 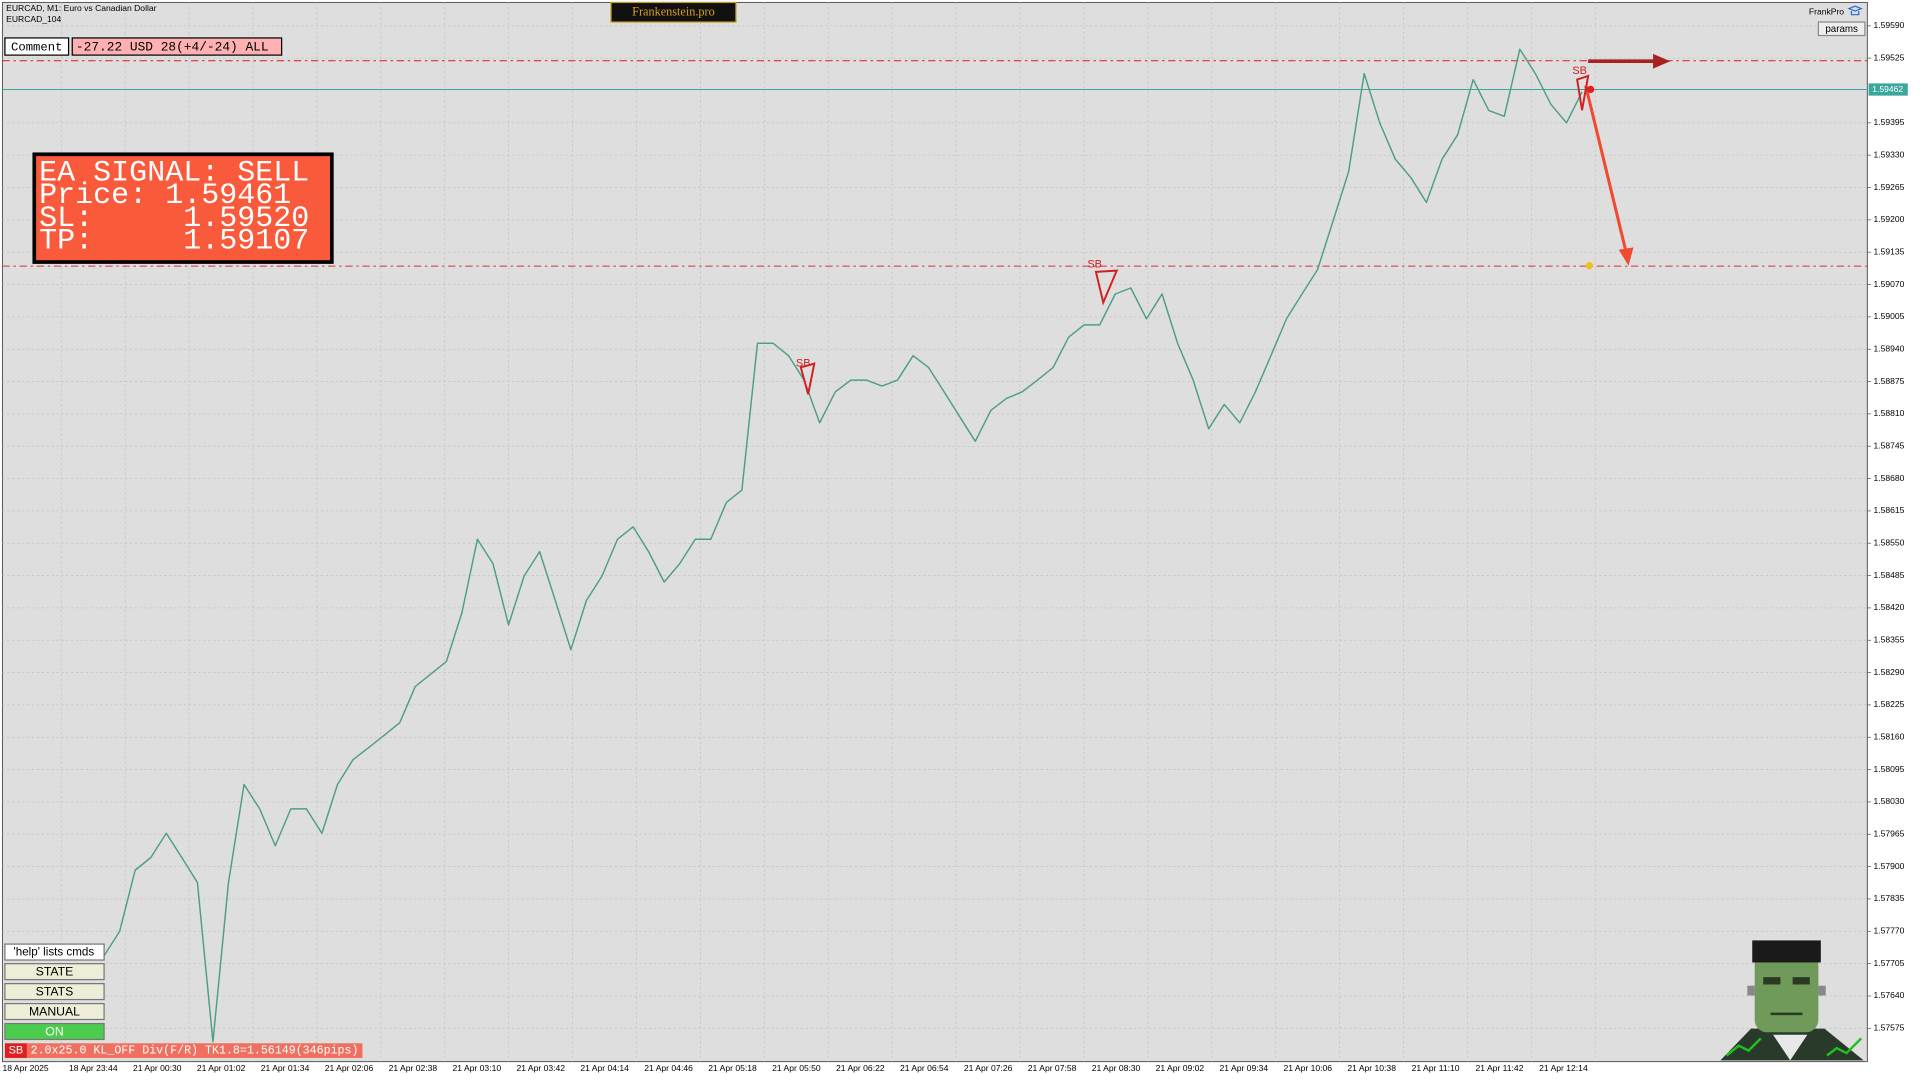 I want to click on y-tick-label: 1.59590, so click(x=1888, y=25).